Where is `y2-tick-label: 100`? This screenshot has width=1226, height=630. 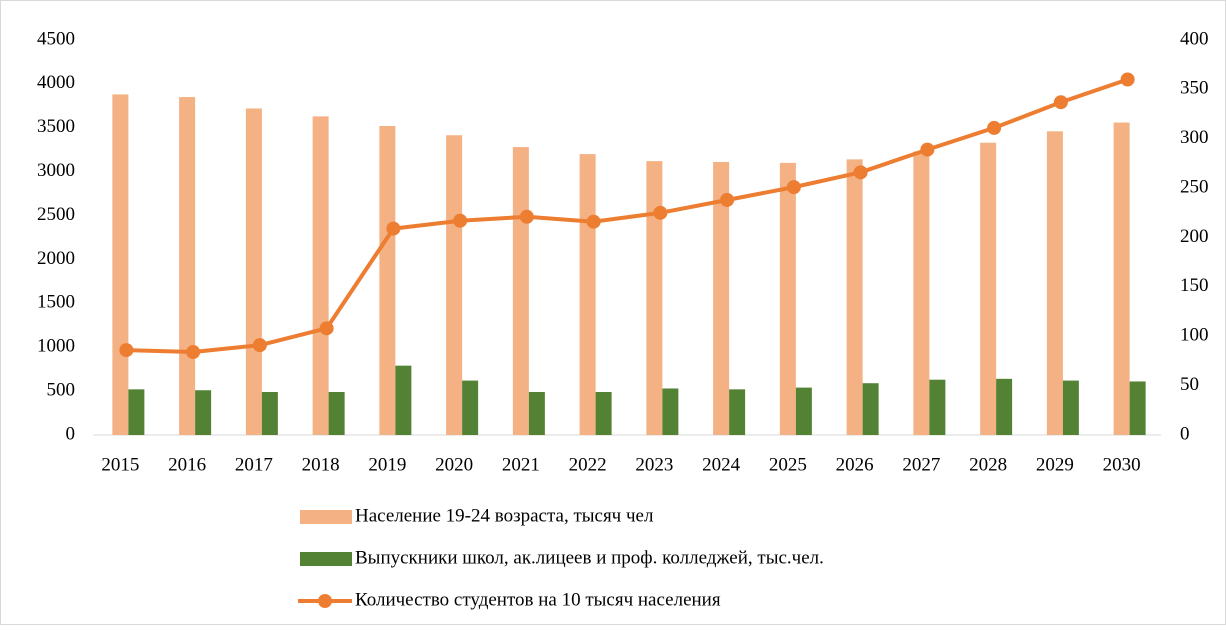 y2-tick-label: 100 is located at coordinates (1194, 335).